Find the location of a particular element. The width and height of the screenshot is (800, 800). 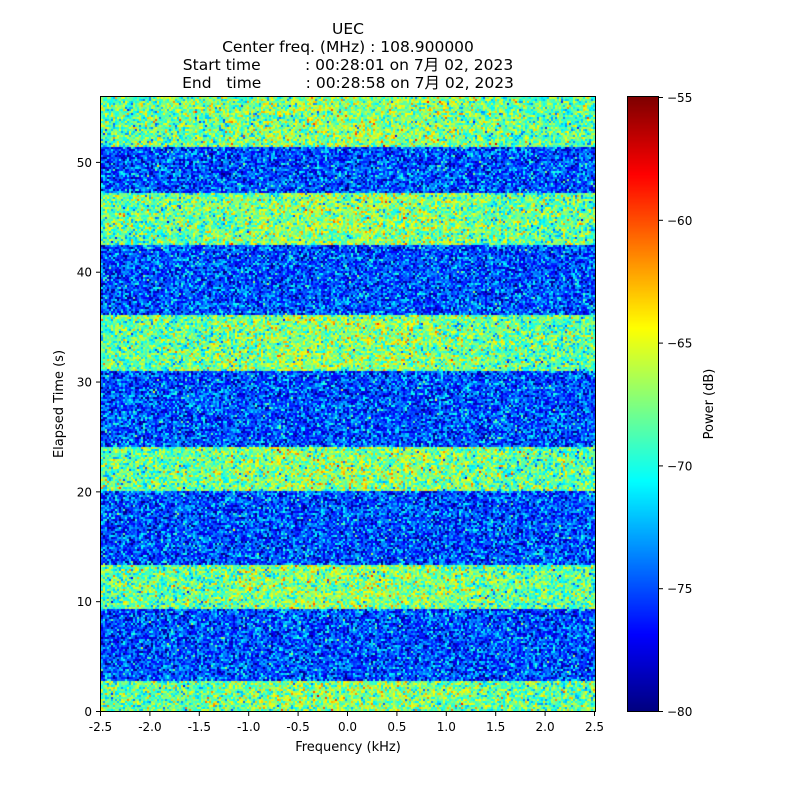

colorbar-tick-label: −65 is located at coordinates (679, 344).